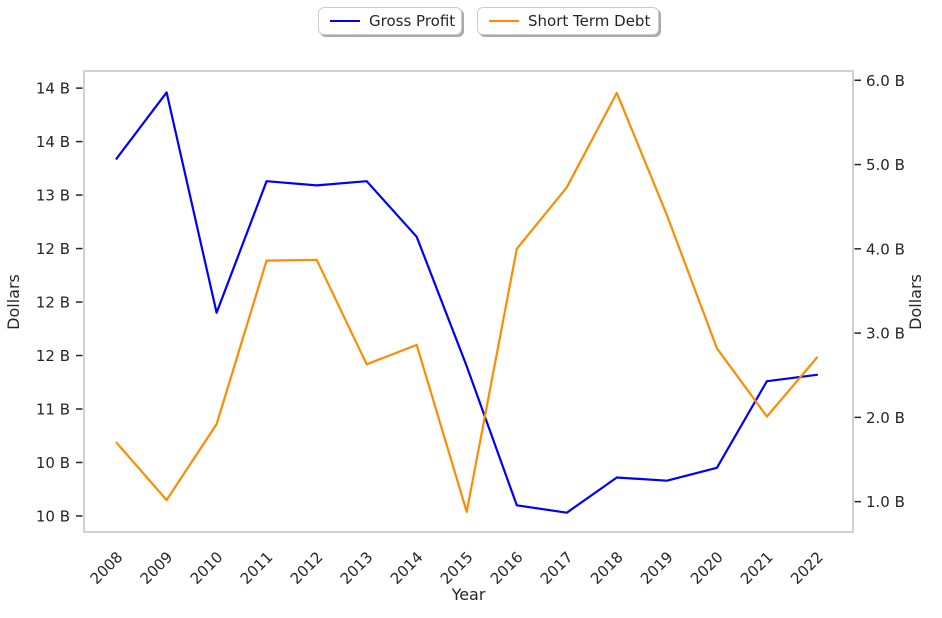  What do you see at coordinates (589, 21) in the screenshot?
I see `legend-label-short-term-debt: Short Term Debt` at bounding box center [589, 21].